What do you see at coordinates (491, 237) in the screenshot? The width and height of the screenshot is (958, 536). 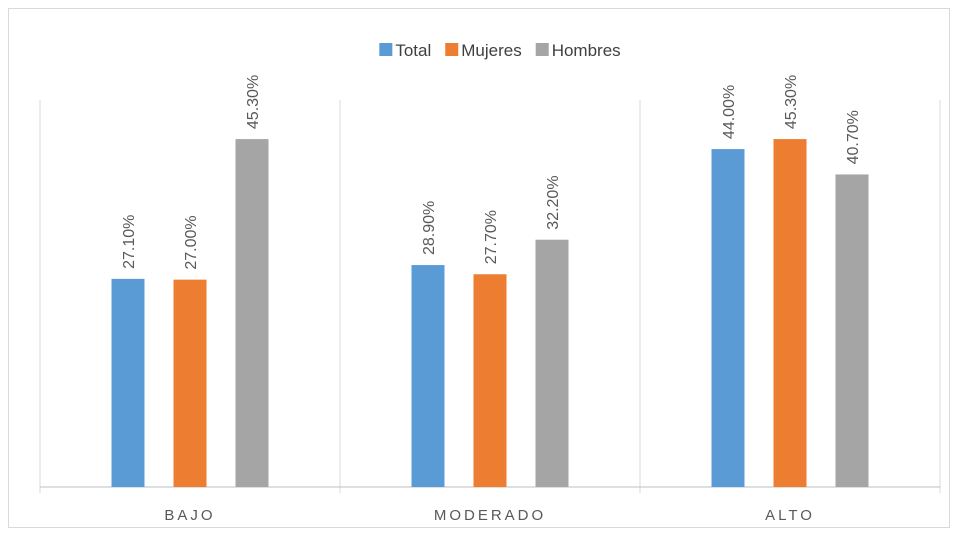 I see `data-label: 27.70%` at bounding box center [491, 237].